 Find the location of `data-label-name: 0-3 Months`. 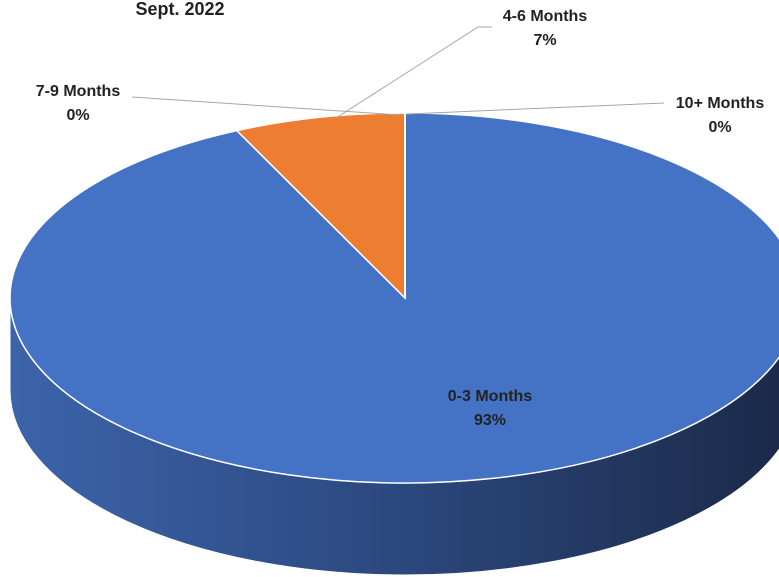

data-label-name: 0-3 Months is located at coordinates (490, 396).